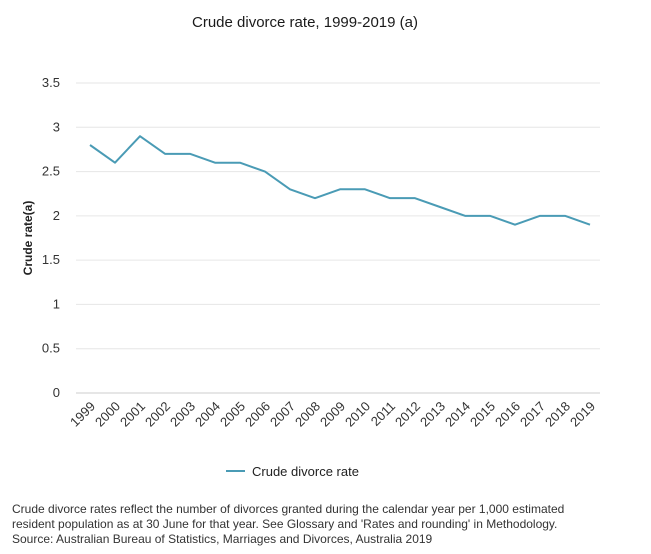 This screenshot has width=651, height=554. I want to click on y-tick-label: 0.5, so click(51, 348).